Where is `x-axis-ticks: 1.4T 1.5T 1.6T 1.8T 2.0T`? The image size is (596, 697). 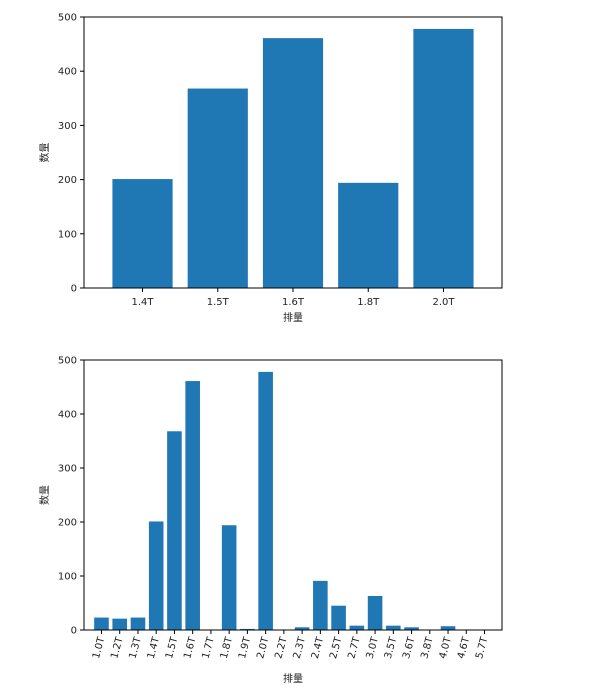 x-axis-ticks: 1.4T 1.5T 1.6T 1.8T 2.0T is located at coordinates (293, 298).